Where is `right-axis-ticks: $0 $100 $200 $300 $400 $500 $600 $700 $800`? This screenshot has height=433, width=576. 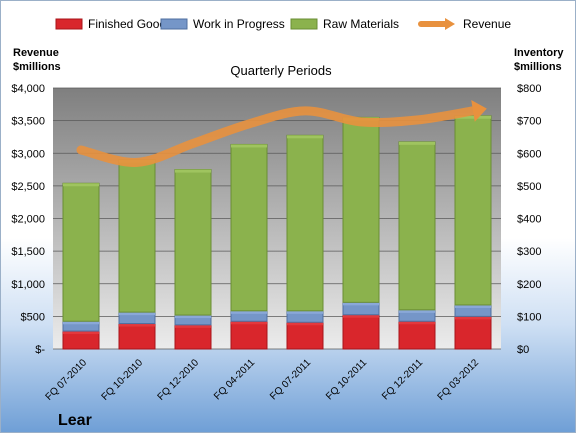 right-axis-ticks: $0 $100 $200 $300 $400 $500 $600 $700 $800 is located at coordinates (529, 219).